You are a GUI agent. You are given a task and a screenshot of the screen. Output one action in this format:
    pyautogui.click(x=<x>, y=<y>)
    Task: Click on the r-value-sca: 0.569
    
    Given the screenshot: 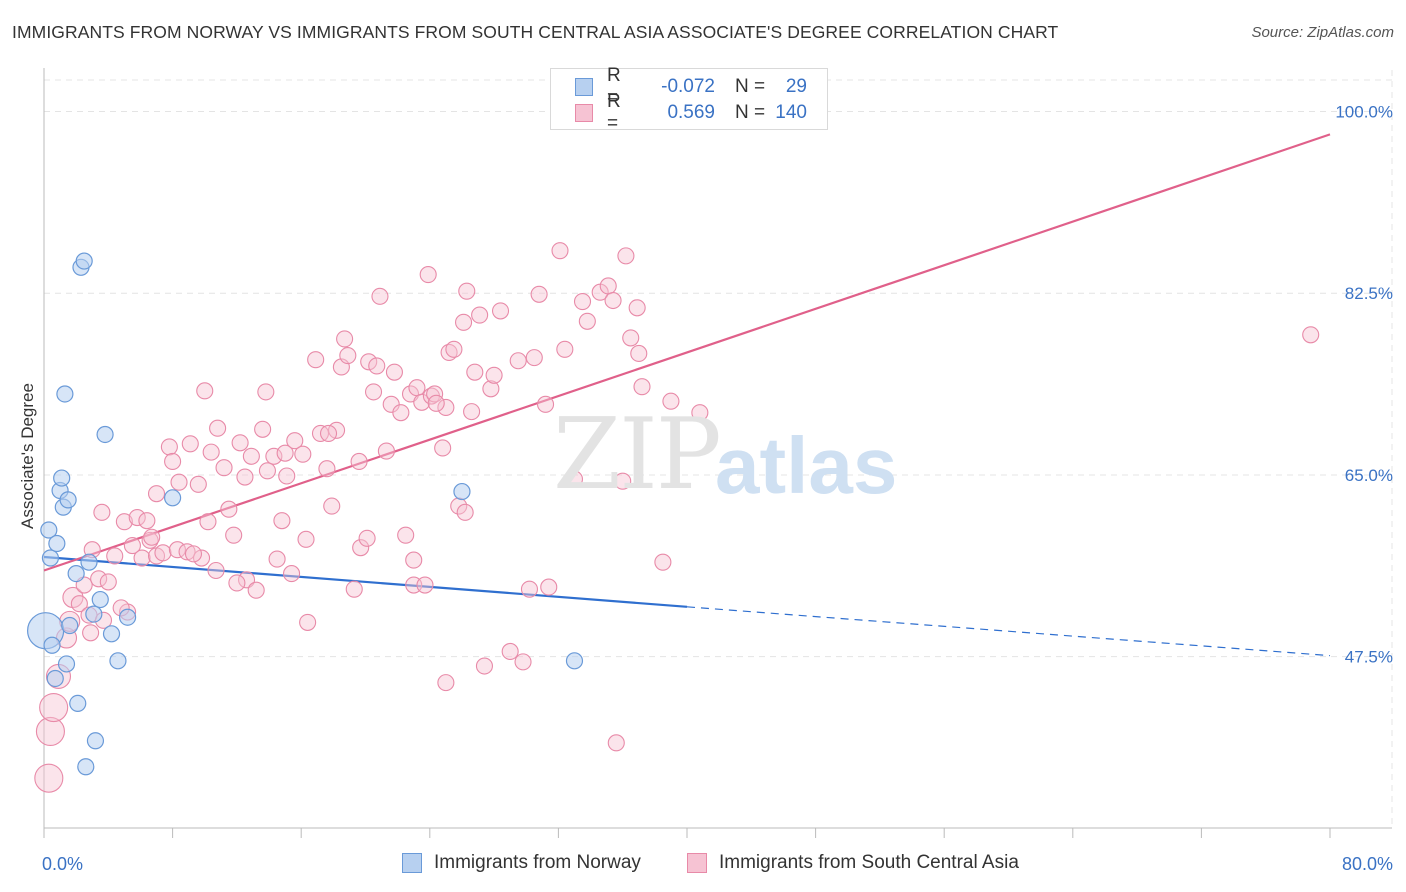 What is the action you would take?
    pyautogui.click(x=691, y=112)
    